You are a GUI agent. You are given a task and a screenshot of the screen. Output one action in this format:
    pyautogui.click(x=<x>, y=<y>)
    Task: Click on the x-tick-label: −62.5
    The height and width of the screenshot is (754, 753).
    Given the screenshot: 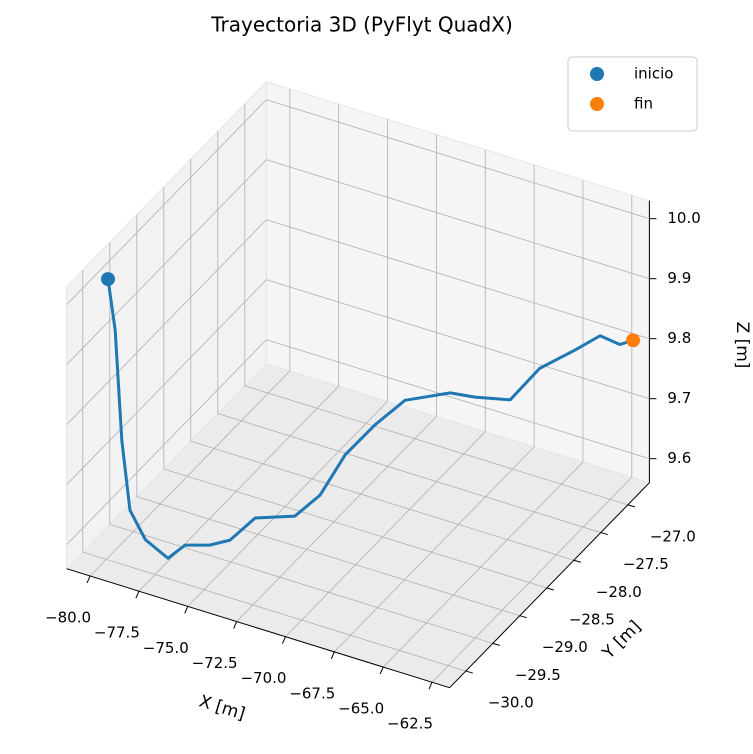 What is the action you would take?
    pyautogui.click(x=410, y=724)
    